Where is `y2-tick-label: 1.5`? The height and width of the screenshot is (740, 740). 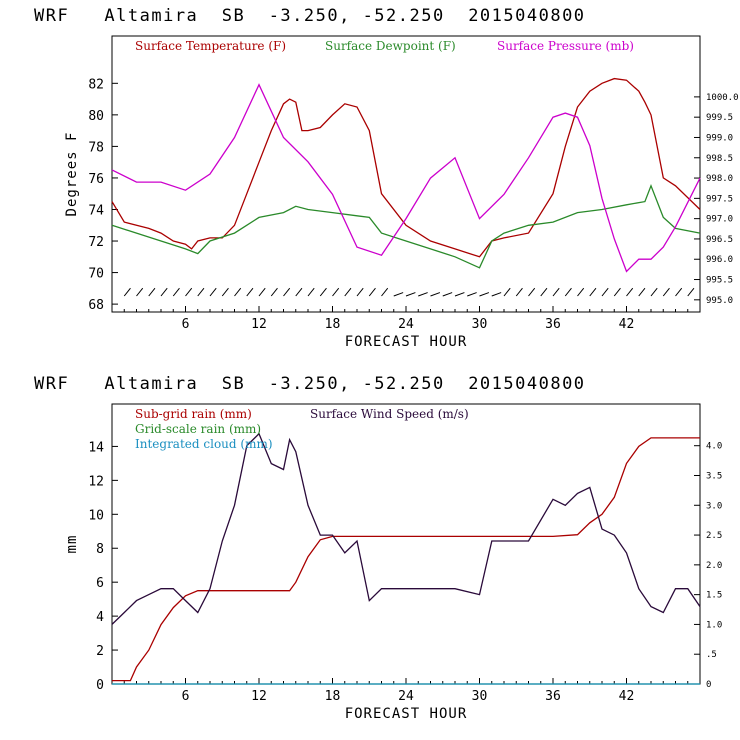 y2-tick-label: 1.5 is located at coordinates (714, 596).